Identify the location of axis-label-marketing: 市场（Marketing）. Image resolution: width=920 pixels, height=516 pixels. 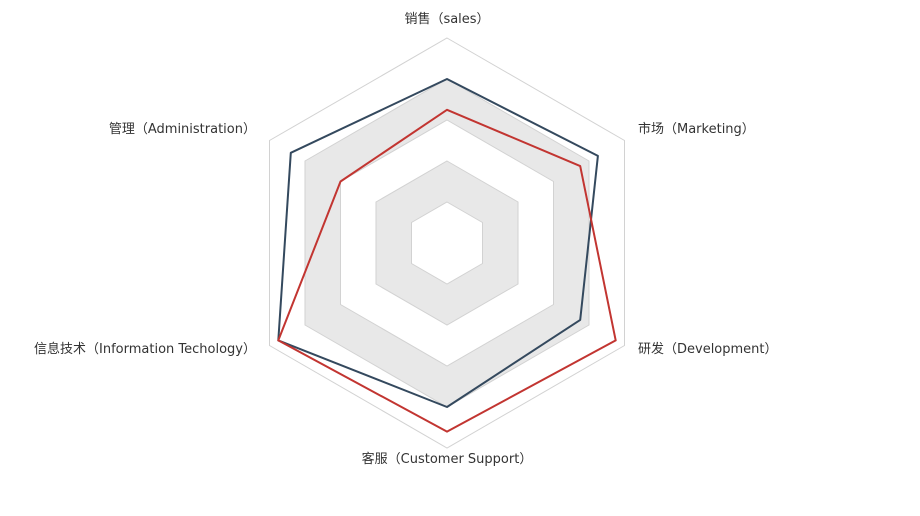
(696, 129).